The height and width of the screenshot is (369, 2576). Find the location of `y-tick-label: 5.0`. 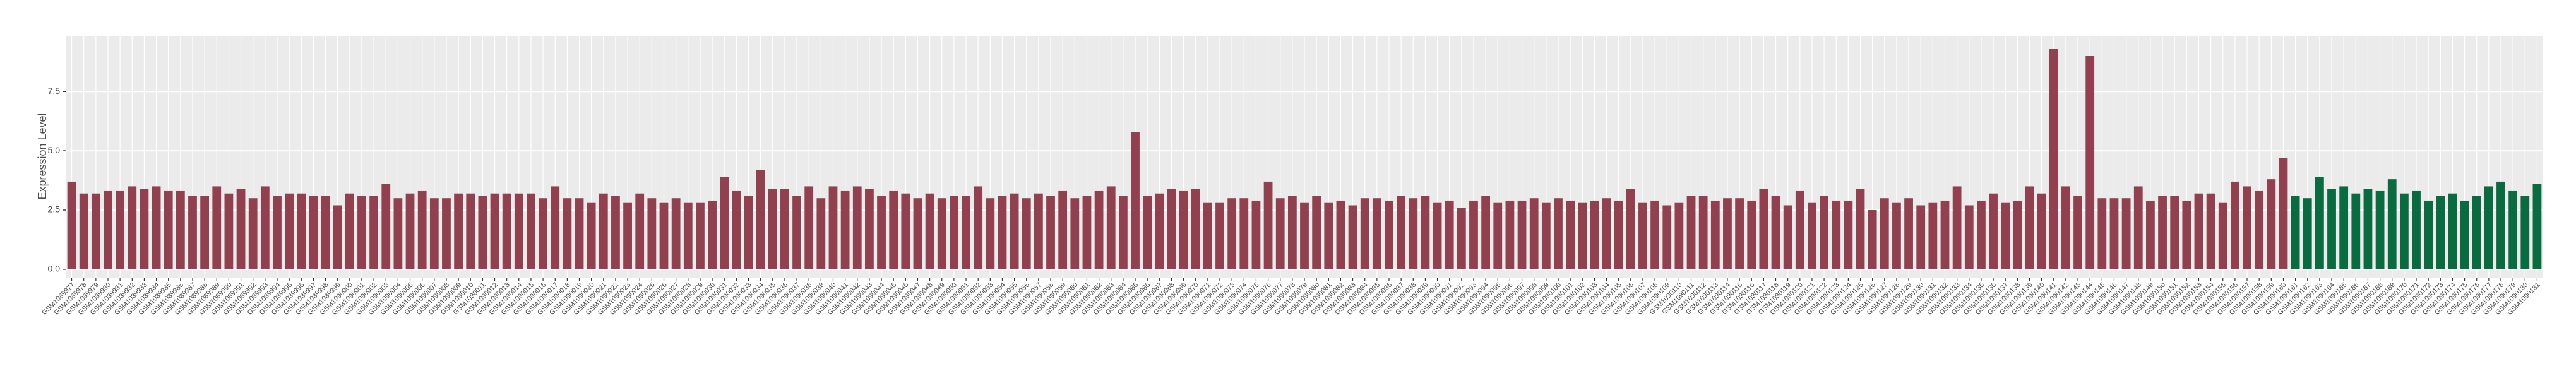

y-tick-label: 5.0 is located at coordinates (54, 150).